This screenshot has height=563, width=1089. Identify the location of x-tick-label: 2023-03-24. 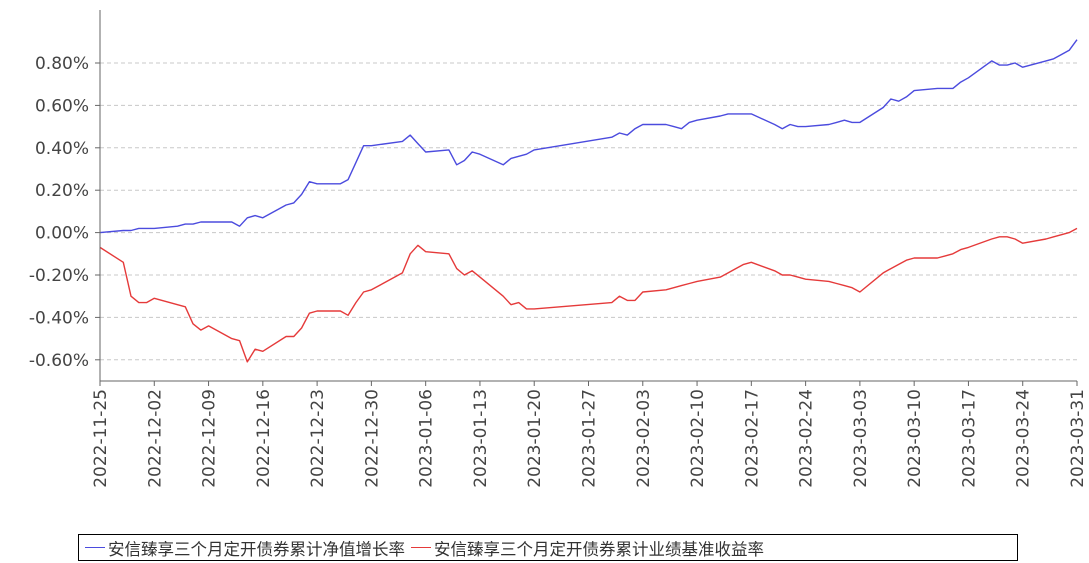
(1024, 438).